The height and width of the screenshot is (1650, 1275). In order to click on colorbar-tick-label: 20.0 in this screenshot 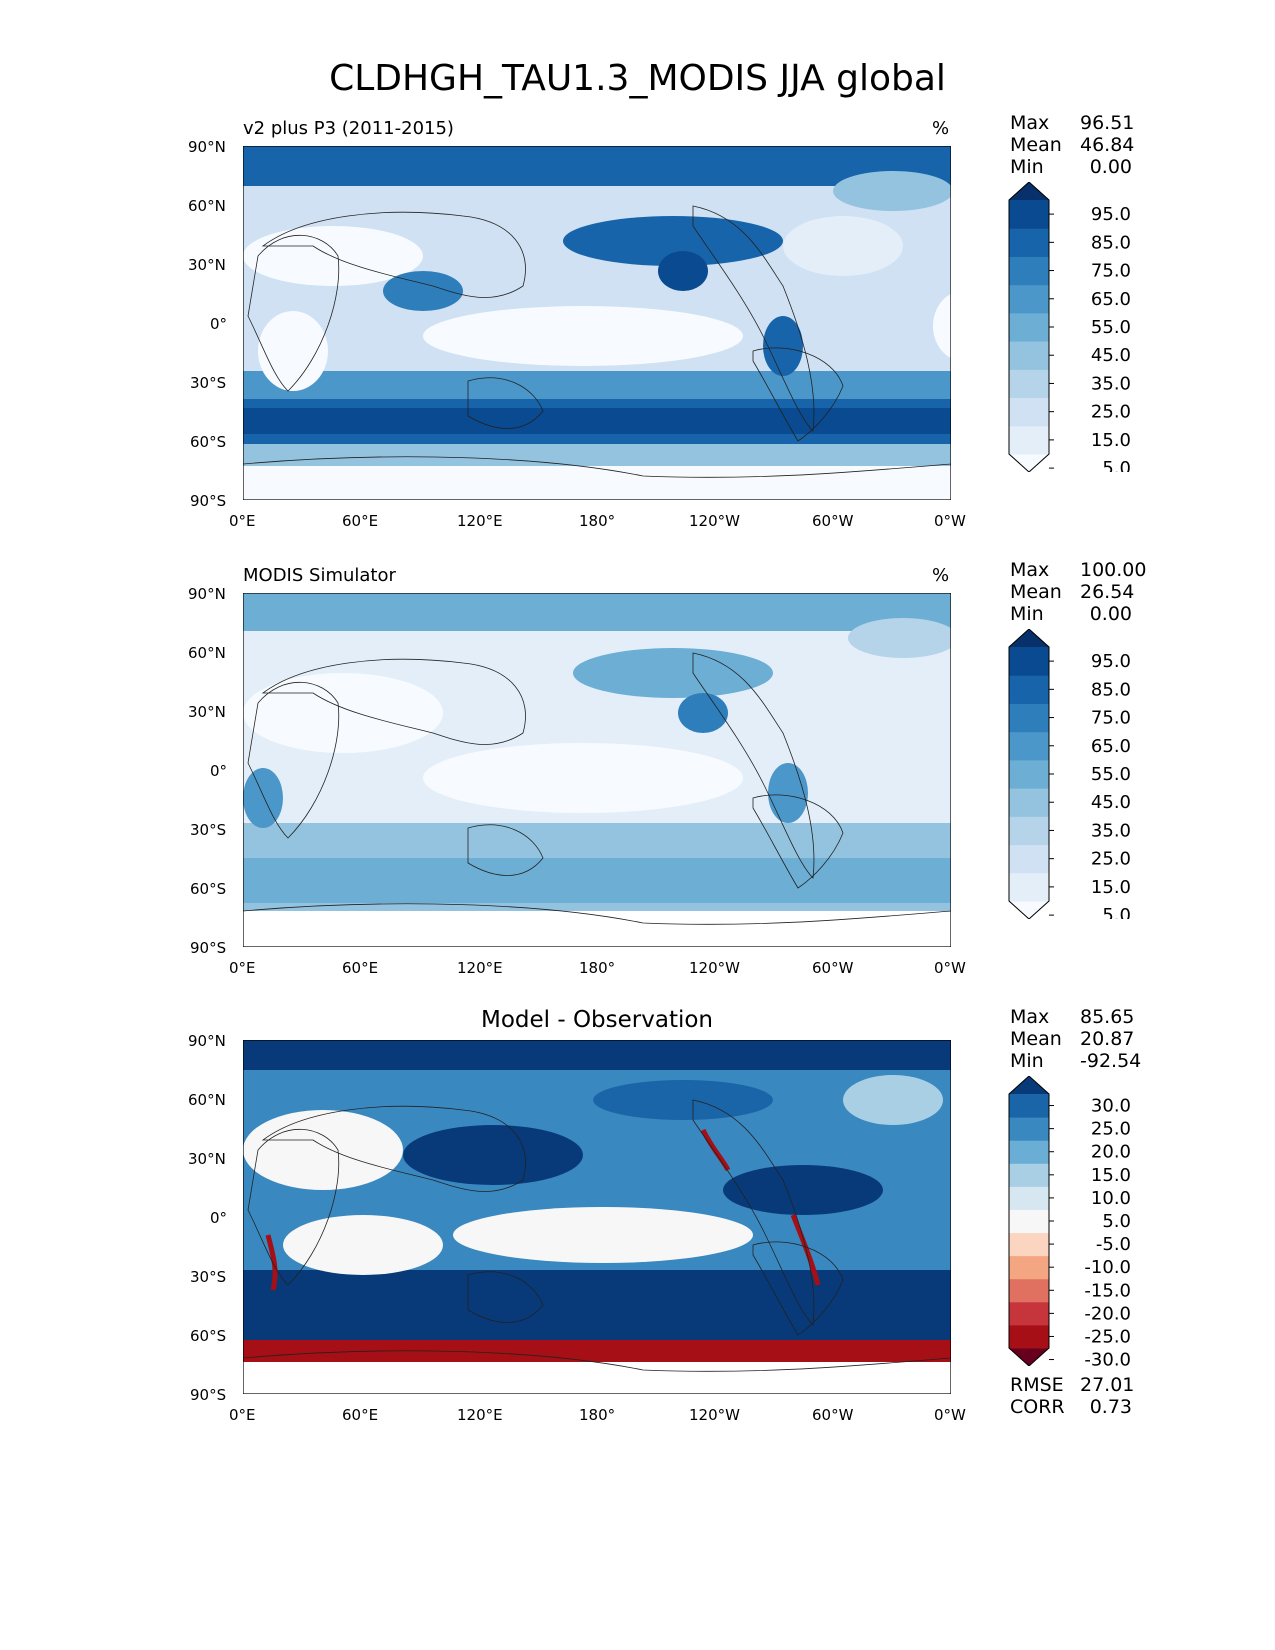, I will do `click(1111, 1152)`.